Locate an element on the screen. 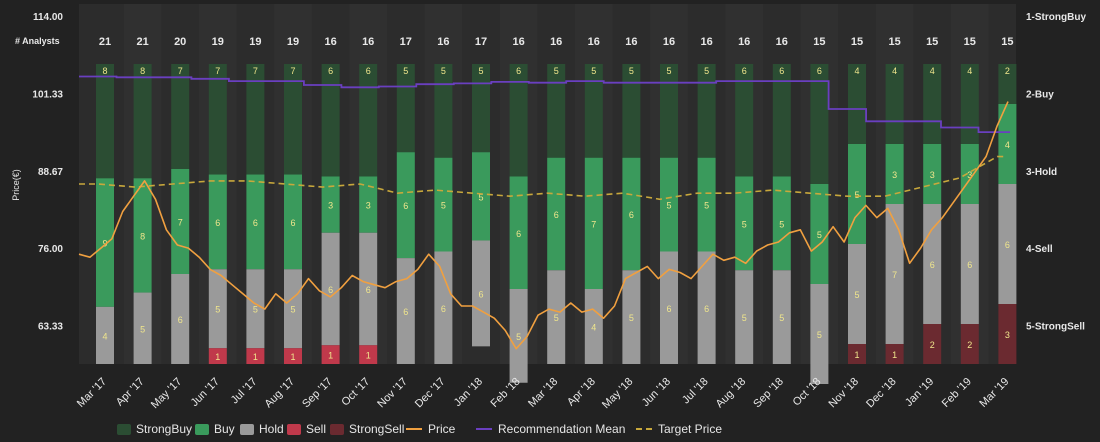 The height and width of the screenshot is (442, 1100). legend-label: Sell is located at coordinates (316, 429).